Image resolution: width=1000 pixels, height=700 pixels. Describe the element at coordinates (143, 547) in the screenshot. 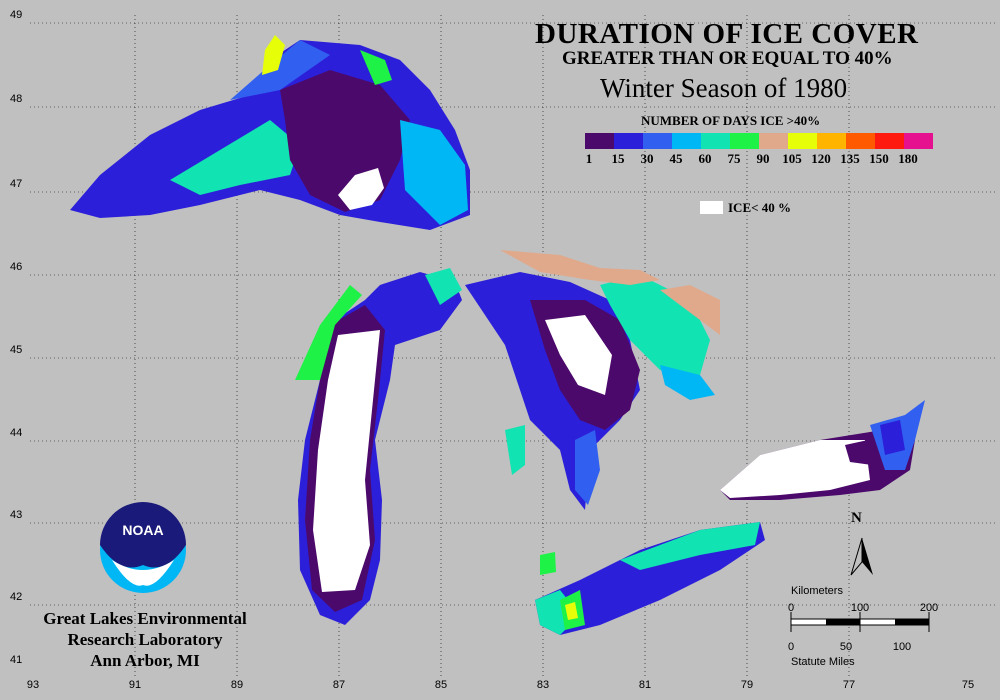

I see `noaa-logo: NOAA` at that location.